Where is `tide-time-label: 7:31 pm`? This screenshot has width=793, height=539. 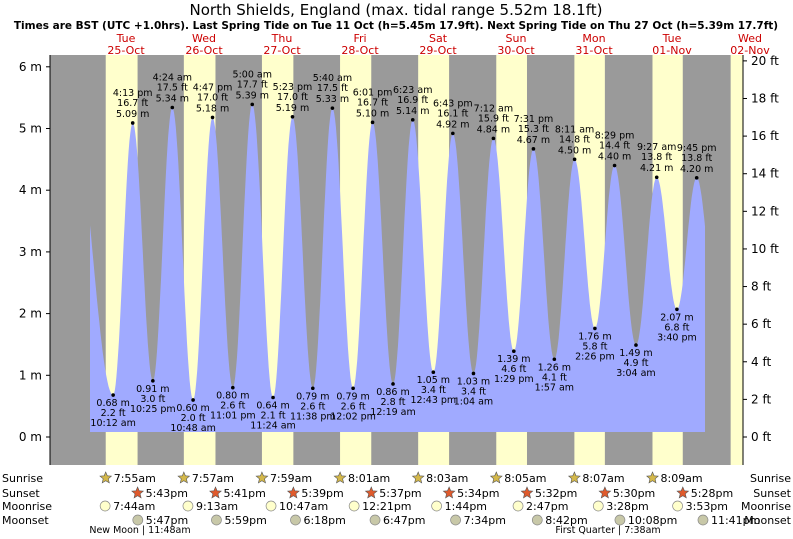
tide-time-label: 7:31 pm is located at coordinates (534, 119).